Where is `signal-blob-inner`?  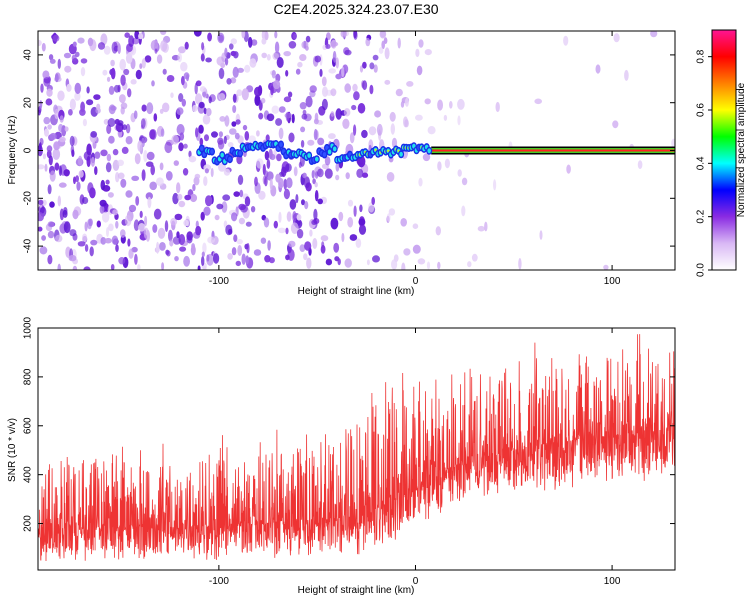 signal-blob-inner is located at coordinates (281, 144).